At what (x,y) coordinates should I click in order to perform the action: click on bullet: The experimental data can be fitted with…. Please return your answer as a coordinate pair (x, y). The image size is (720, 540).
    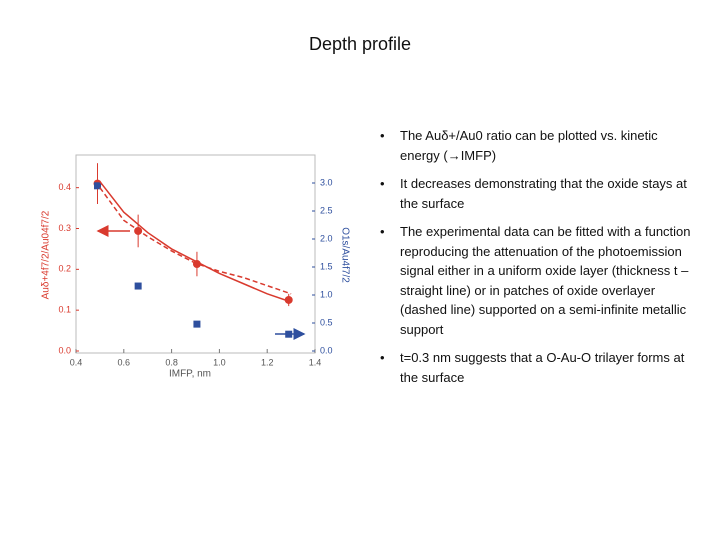
    Looking at the image, I should click on (540, 280).